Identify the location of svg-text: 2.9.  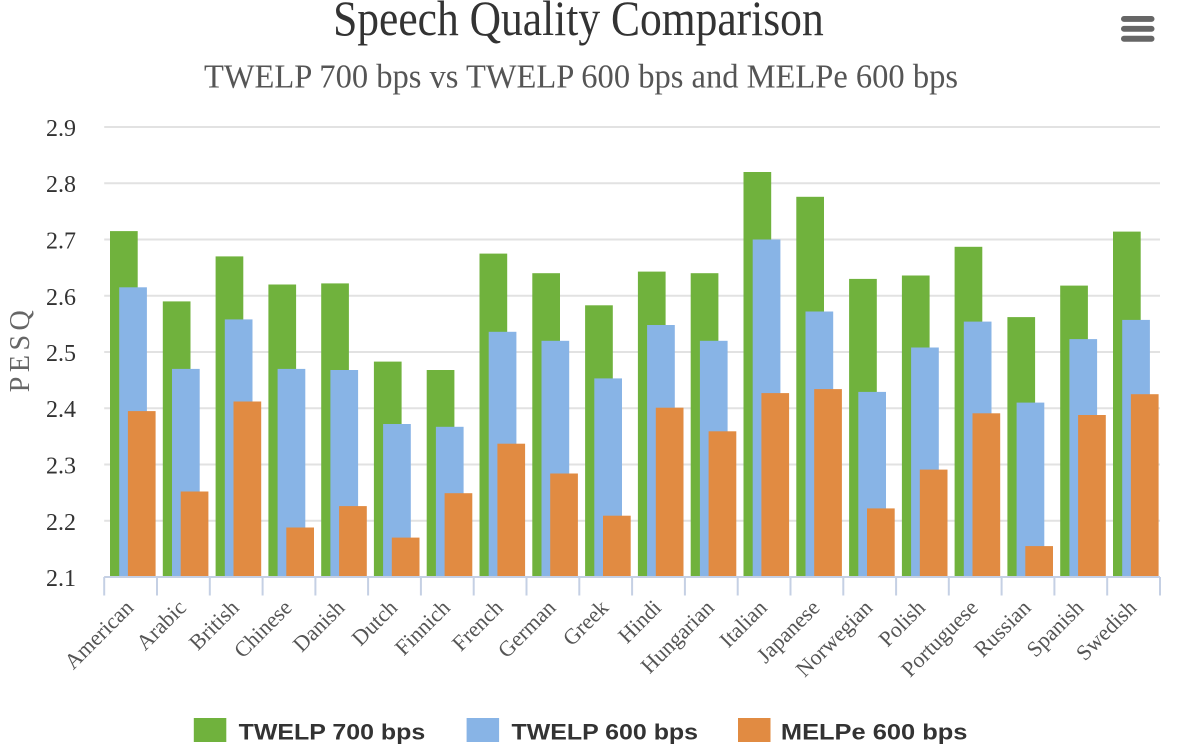
(61, 129).